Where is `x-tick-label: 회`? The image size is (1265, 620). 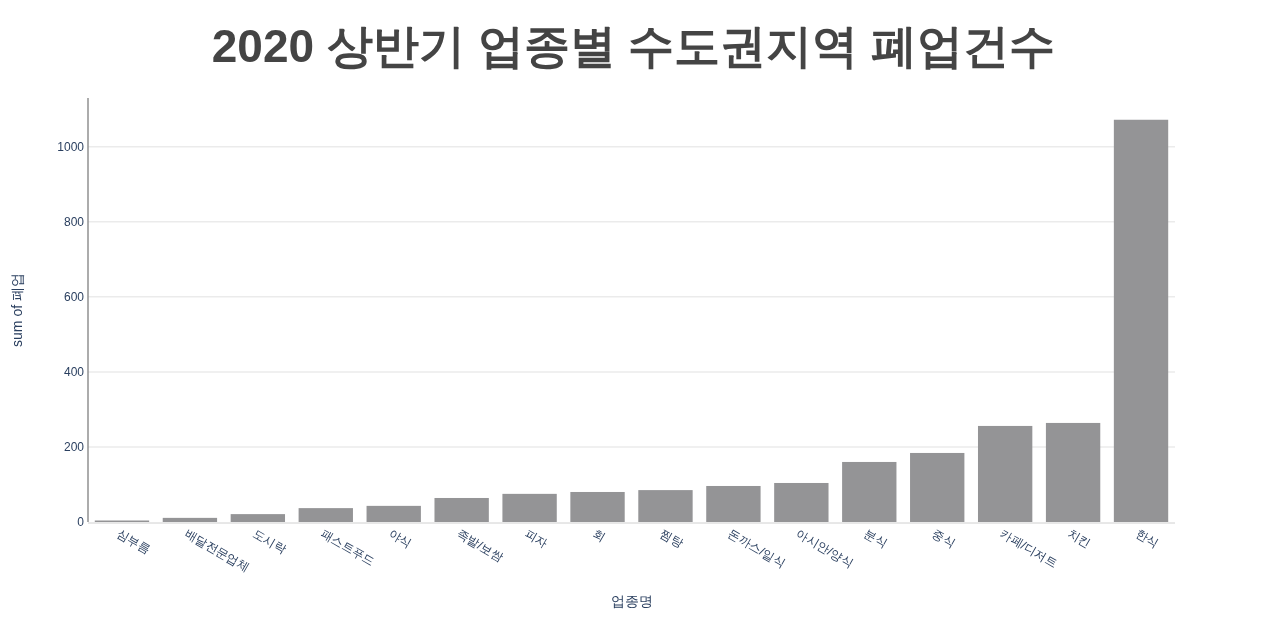
x-tick-label: 회 is located at coordinates (599, 535).